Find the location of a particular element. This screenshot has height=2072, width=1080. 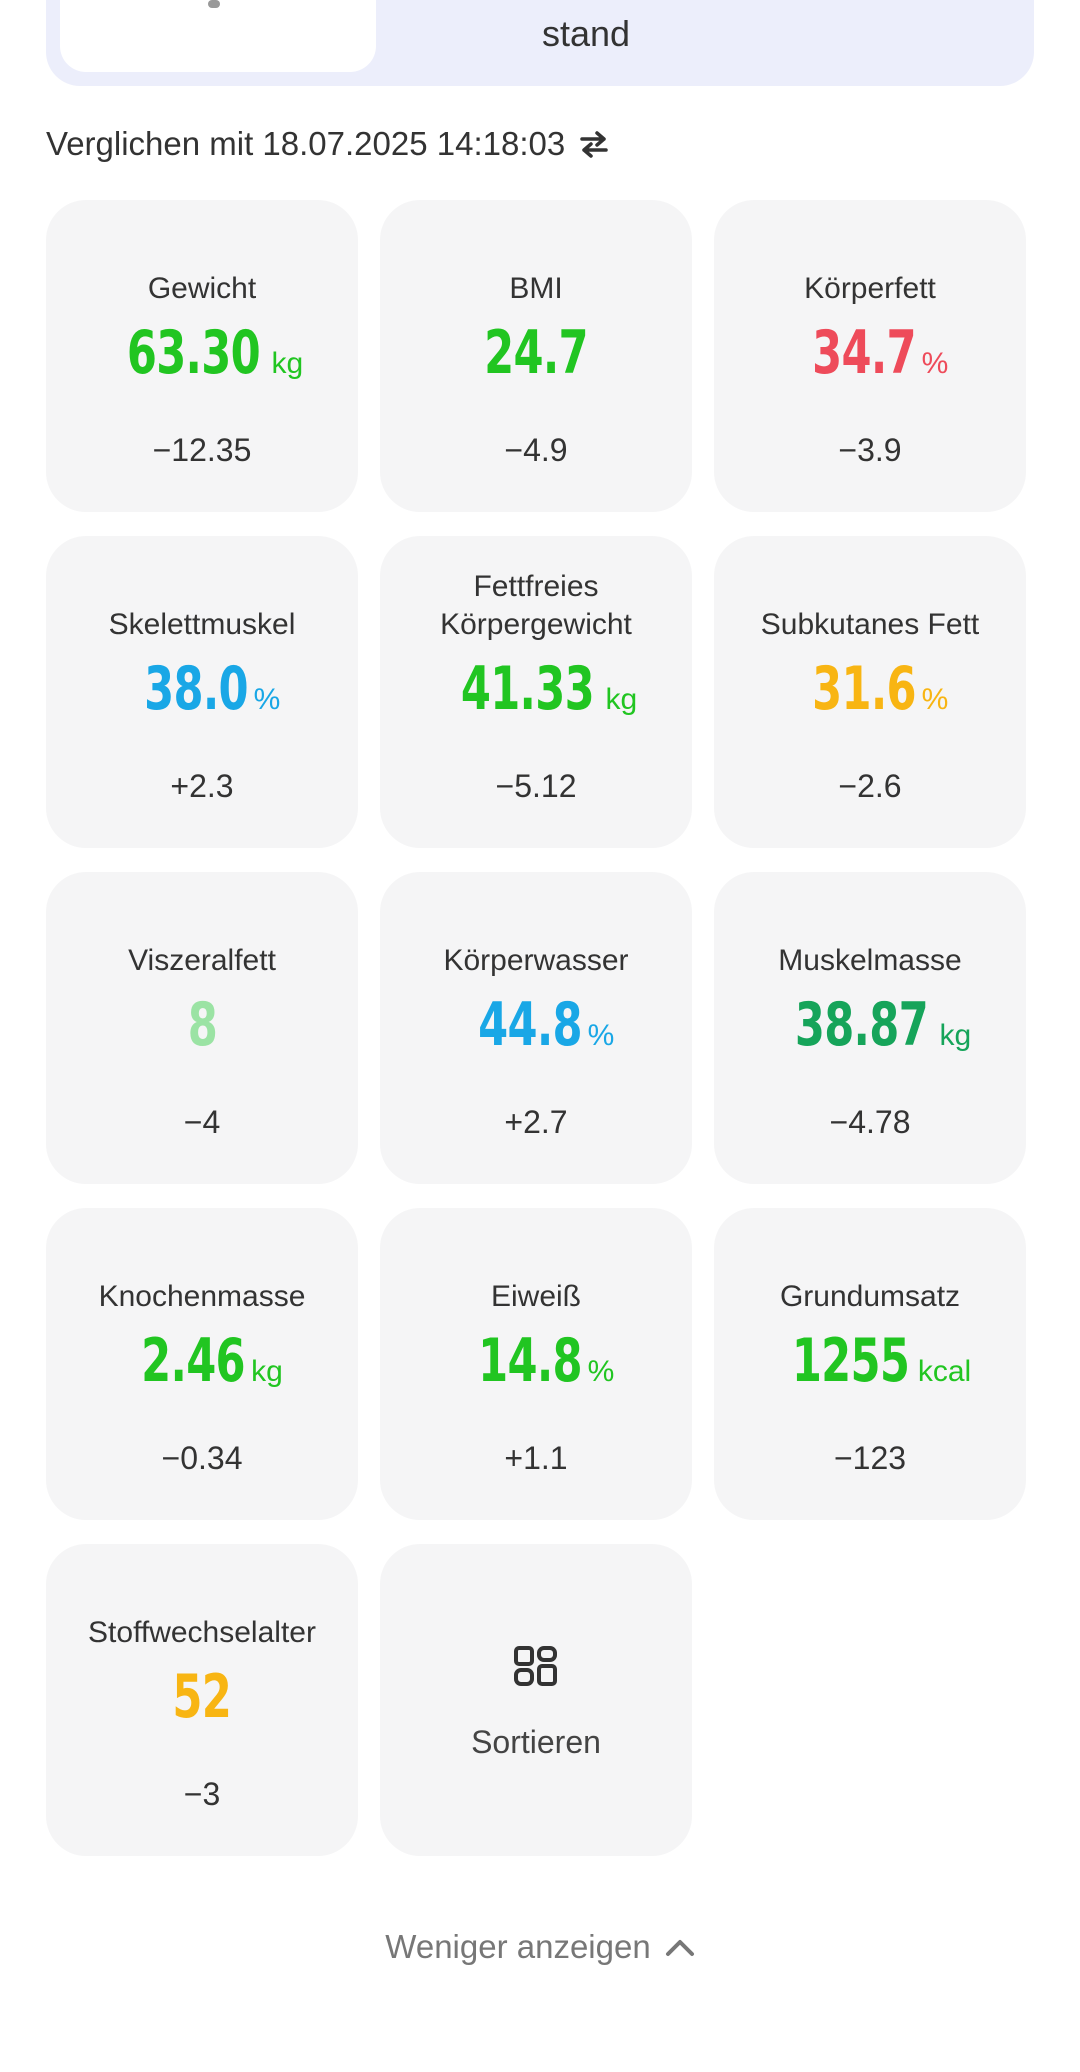

metric-title: Körperwasser is located at coordinates (536, 960).